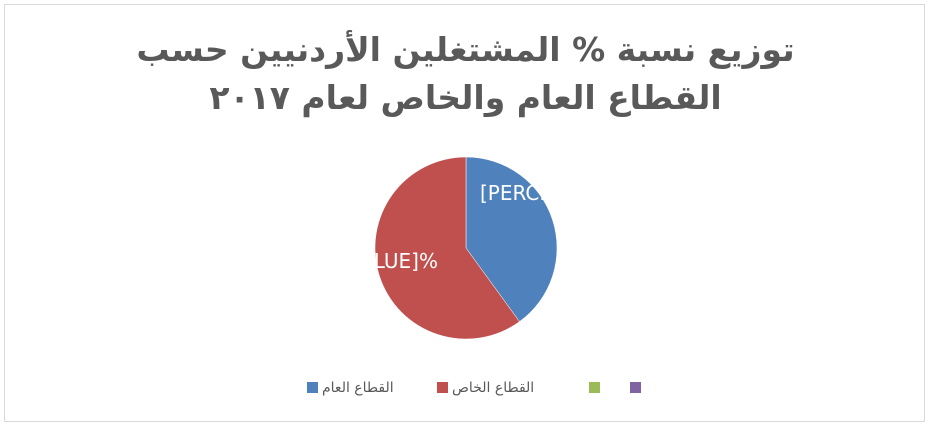 The width and height of the screenshot is (931, 428). I want to click on legend-label: القطاع العام, so click(358, 388).